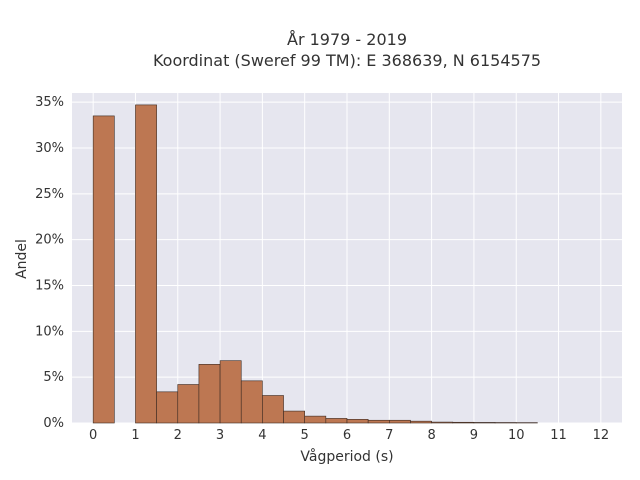 This screenshot has height=480, width=640. What do you see at coordinates (53, 423) in the screenshot?
I see `y-tick-label: 0%` at bounding box center [53, 423].